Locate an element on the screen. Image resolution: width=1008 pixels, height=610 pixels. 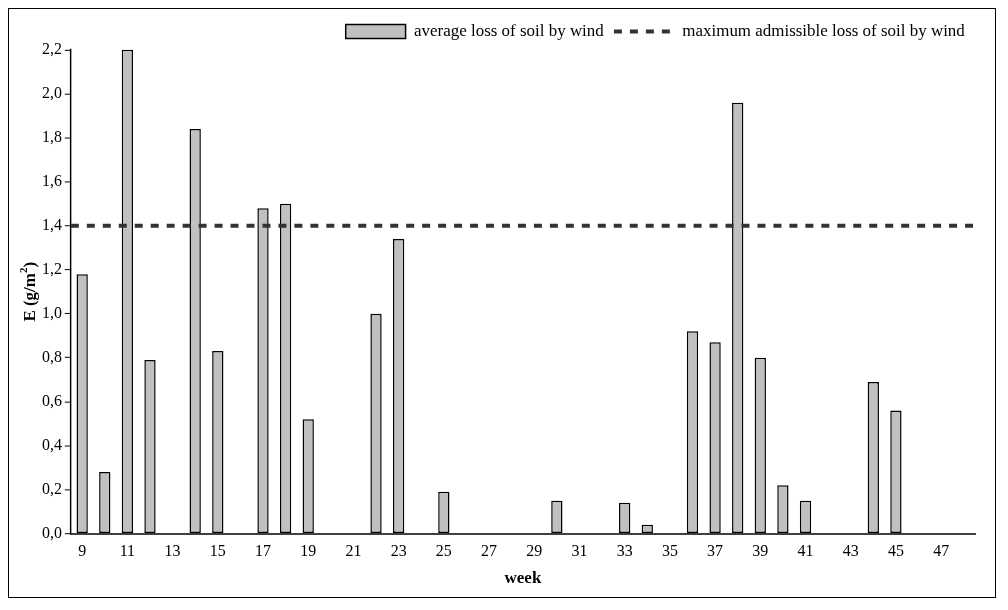
y-tick-label: 0,4 is located at coordinates (51, 444).